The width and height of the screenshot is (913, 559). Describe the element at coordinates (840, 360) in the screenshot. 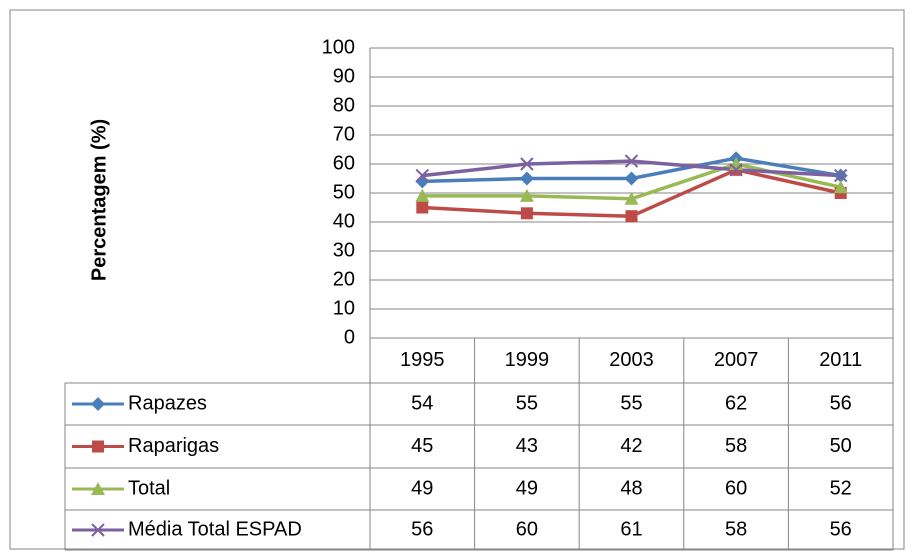

I see `x-tick-label: 2011` at that location.